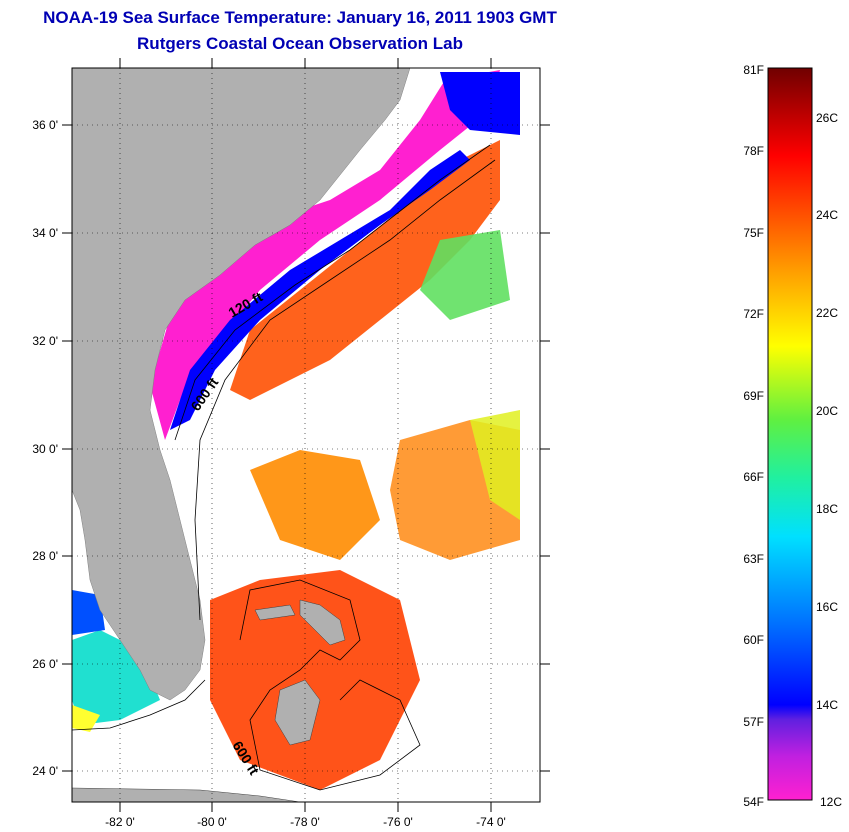 This screenshot has width=849, height=832. Describe the element at coordinates (753, 233) in the screenshot. I see `colorbar-f-label: 75F` at that location.